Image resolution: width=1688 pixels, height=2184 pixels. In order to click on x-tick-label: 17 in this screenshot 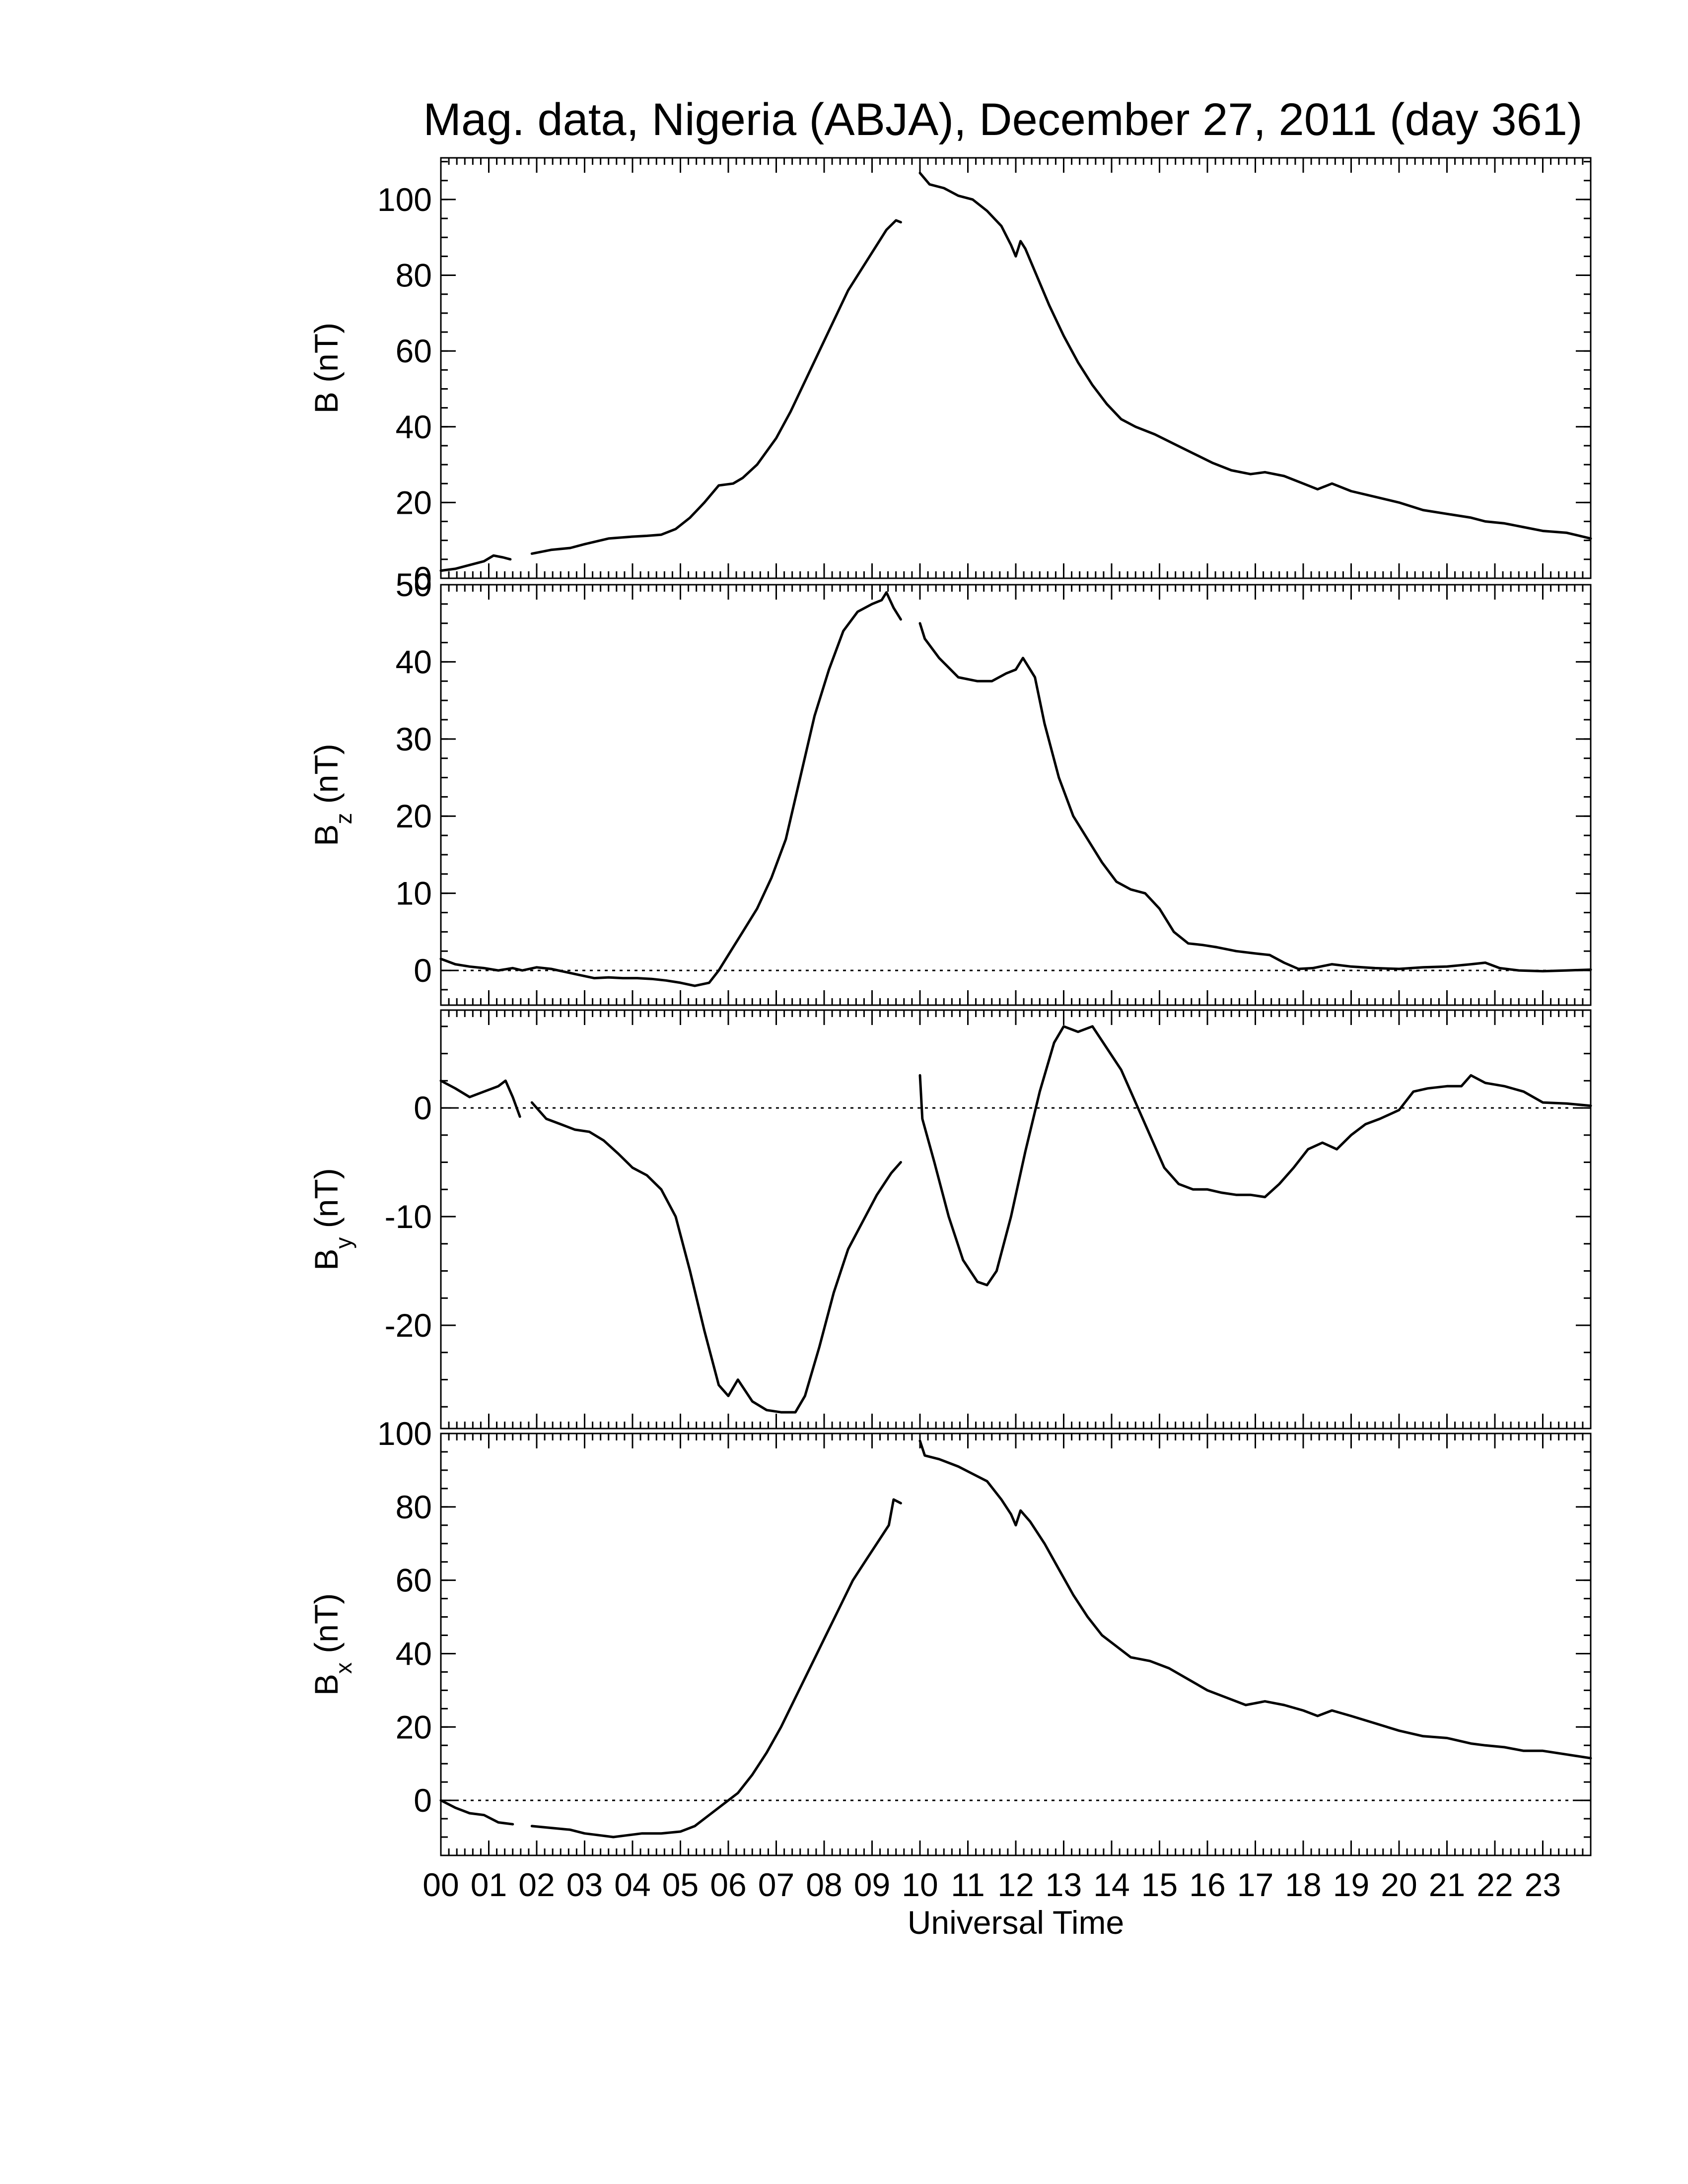, I will do `click(1255, 1884)`.